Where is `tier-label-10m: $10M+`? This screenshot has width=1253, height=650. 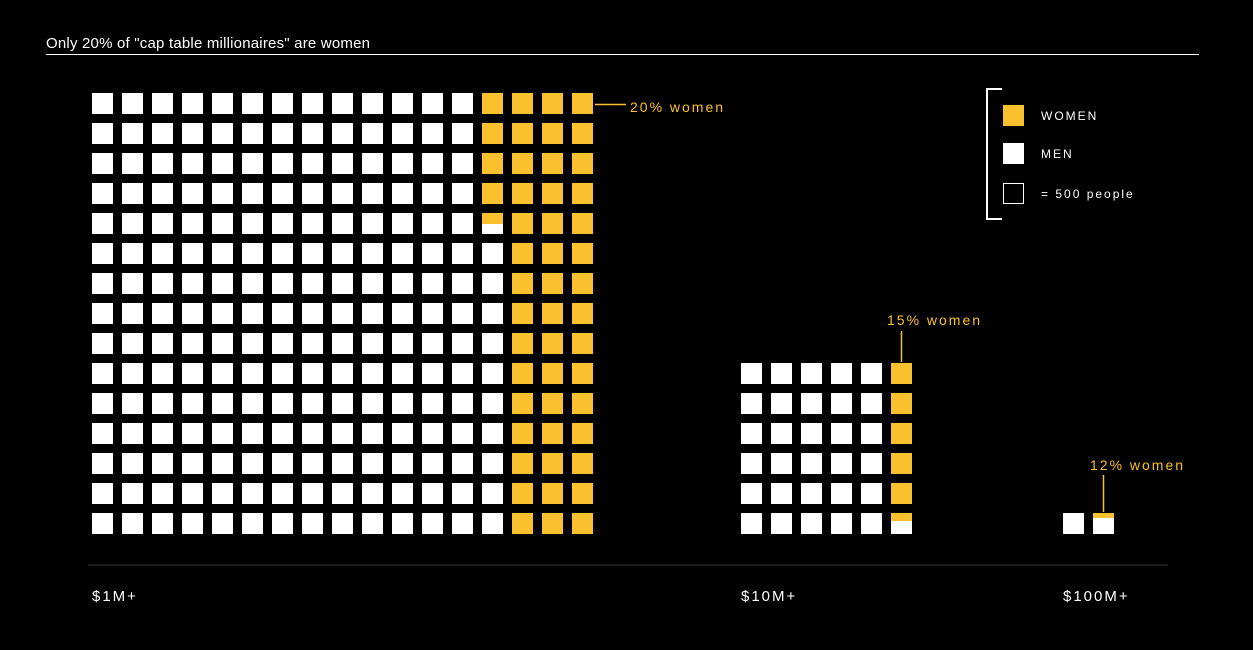 tier-label-10m: $10M+ is located at coordinates (769, 596).